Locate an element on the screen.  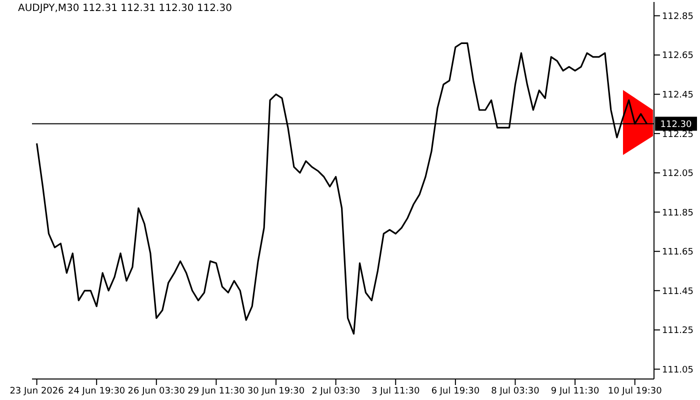
x-tick-label: 6 Jul 19:30 is located at coordinates (455, 391).